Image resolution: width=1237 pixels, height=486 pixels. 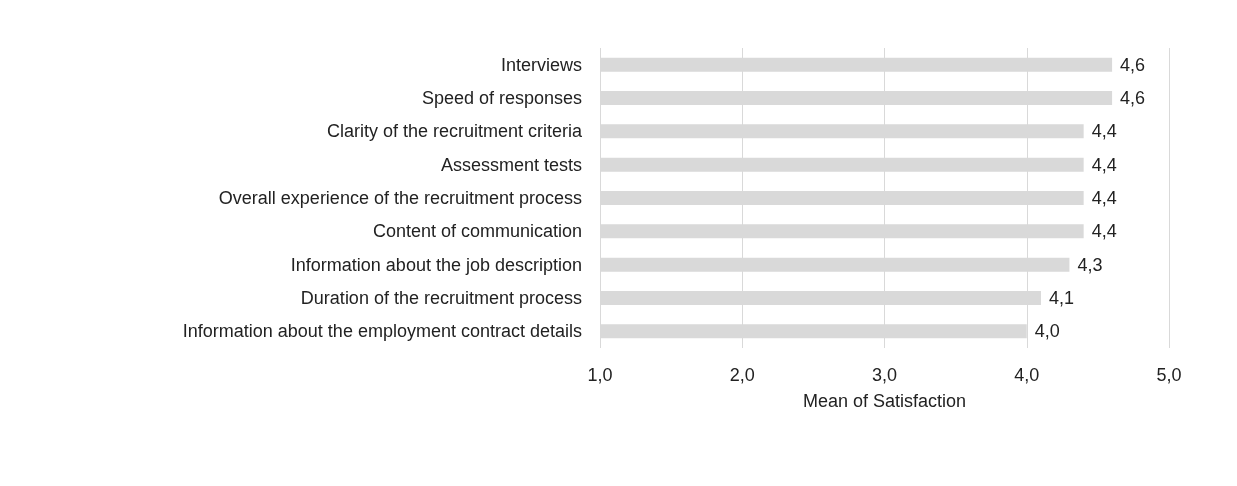 What do you see at coordinates (742, 375) in the screenshot?
I see `x-tick-label: 2,0` at bounding box center [742, 375].